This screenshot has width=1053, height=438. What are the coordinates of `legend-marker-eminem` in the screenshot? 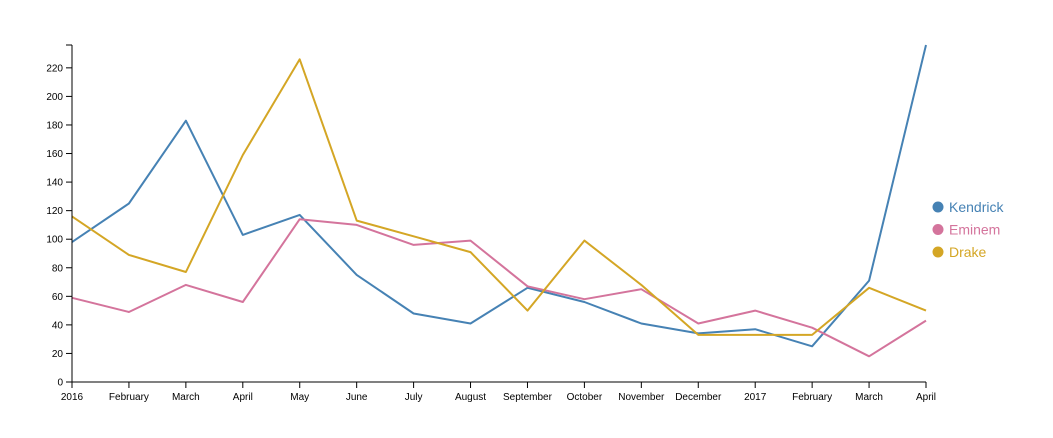 It's located at (938, 229).